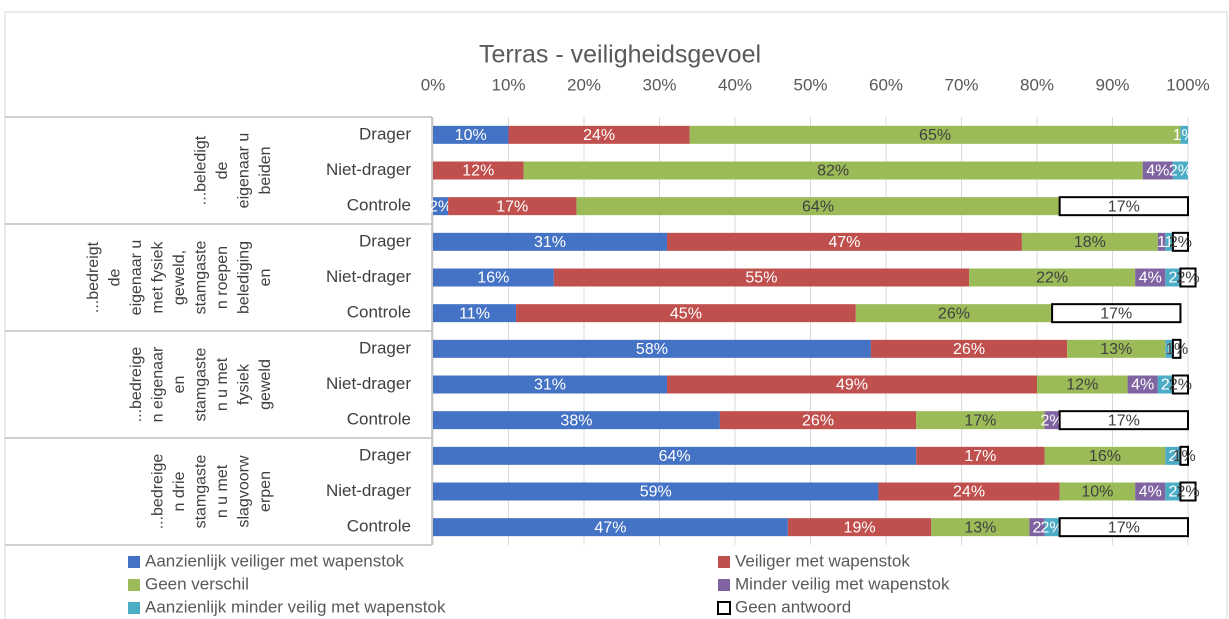  What do you see at coordinates (201, 170) in the screenshot?
I see `group-label: ...beledigt` at bounding box center [201, 170].